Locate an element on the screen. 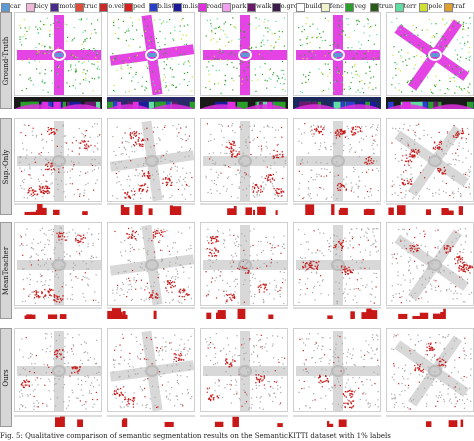 The width and height of the screenshot is (474, 441). range-view-svg is located at coordinates (244, 421).